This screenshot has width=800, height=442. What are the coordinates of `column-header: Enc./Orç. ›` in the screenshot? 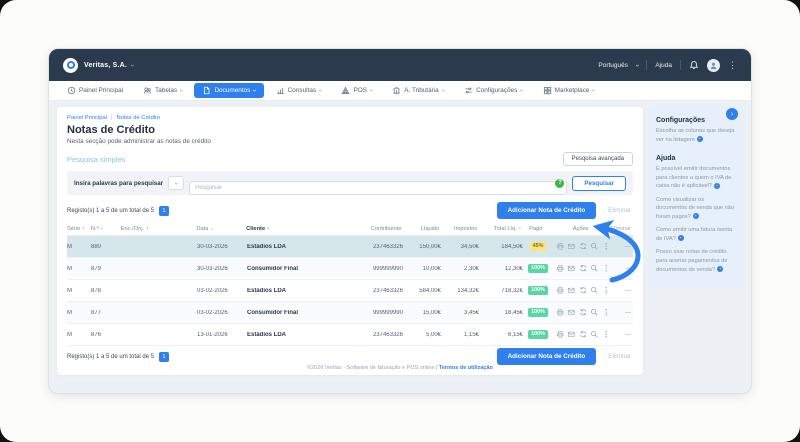 It's located at (134, 229).